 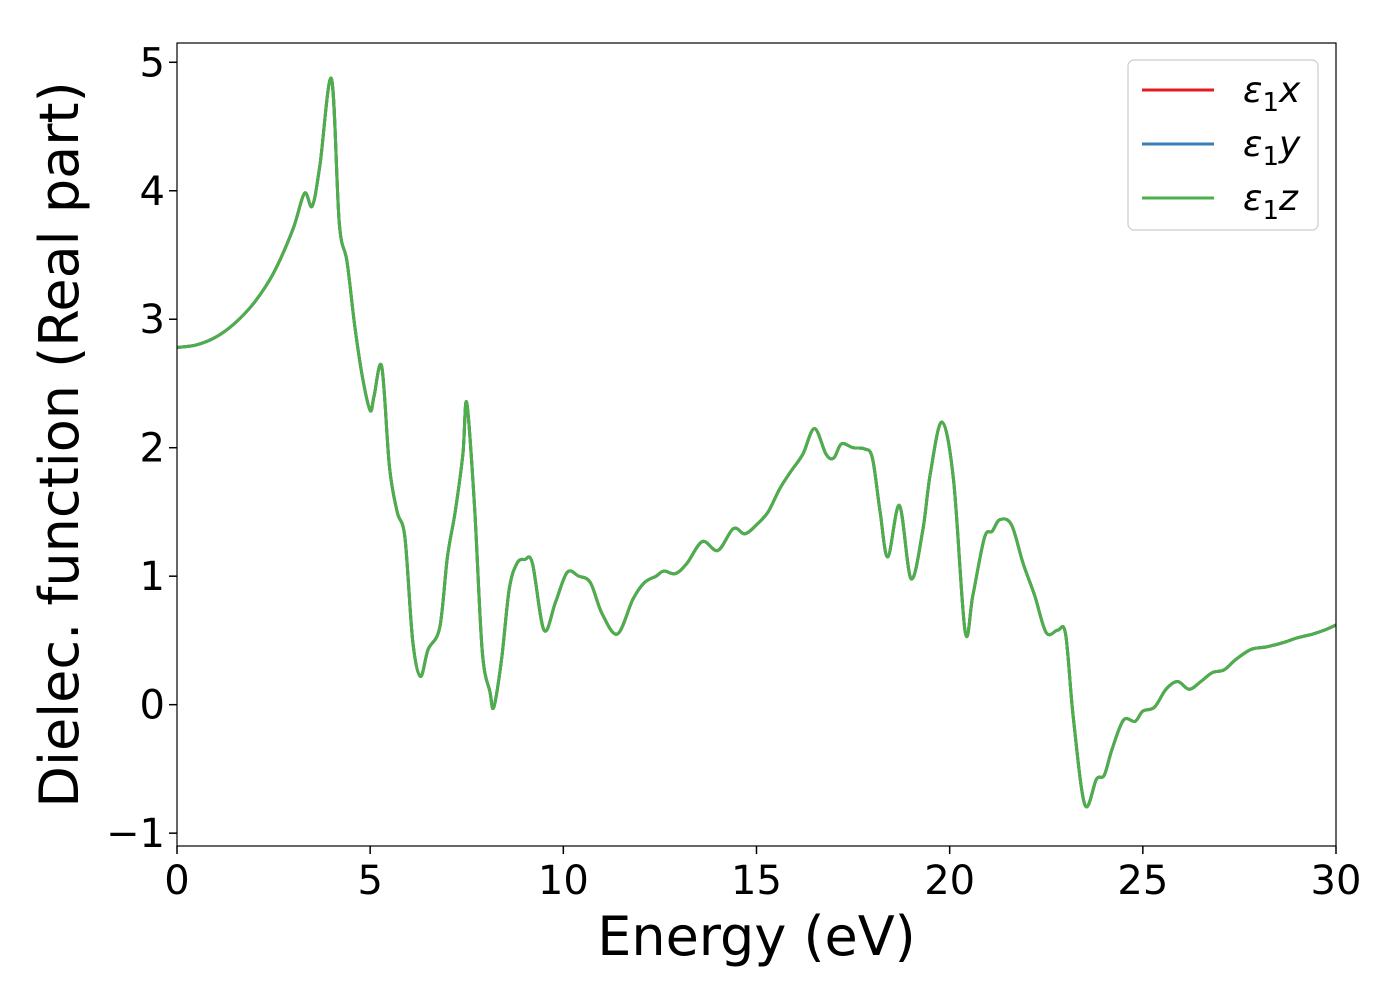 I want to click on y-tick-label: 4, so click(x=152, y=192).